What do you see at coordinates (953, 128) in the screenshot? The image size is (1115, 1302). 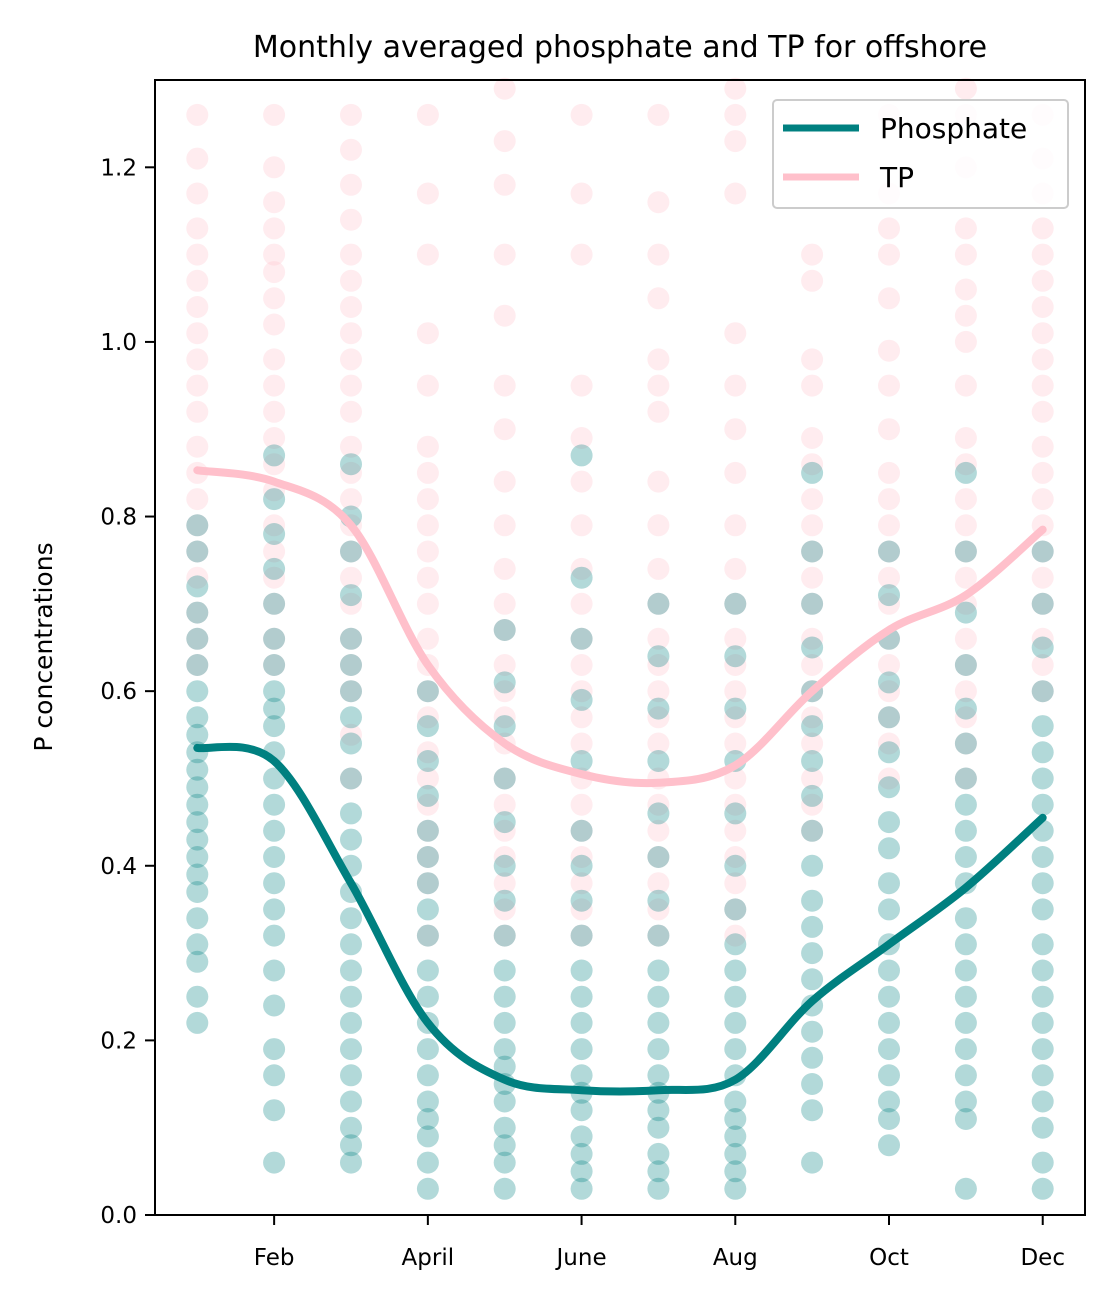 I see `legend-label-phosphate: Phosphate` at bounding box center [953, 128].